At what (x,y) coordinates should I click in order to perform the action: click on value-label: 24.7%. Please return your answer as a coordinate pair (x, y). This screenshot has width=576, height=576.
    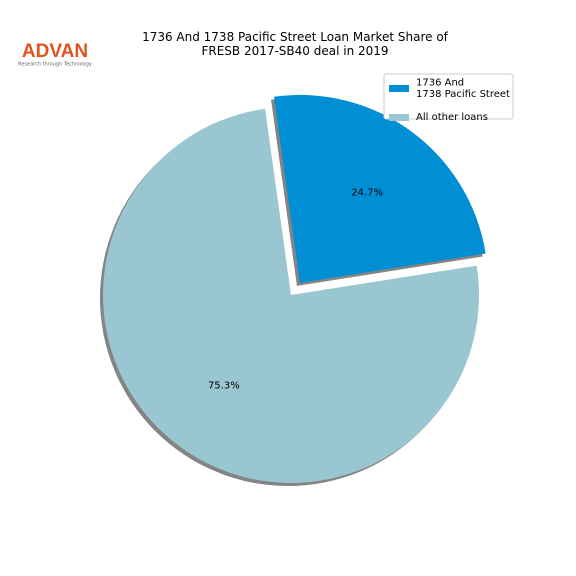
    Looking at the image, I should click on (367, 192).